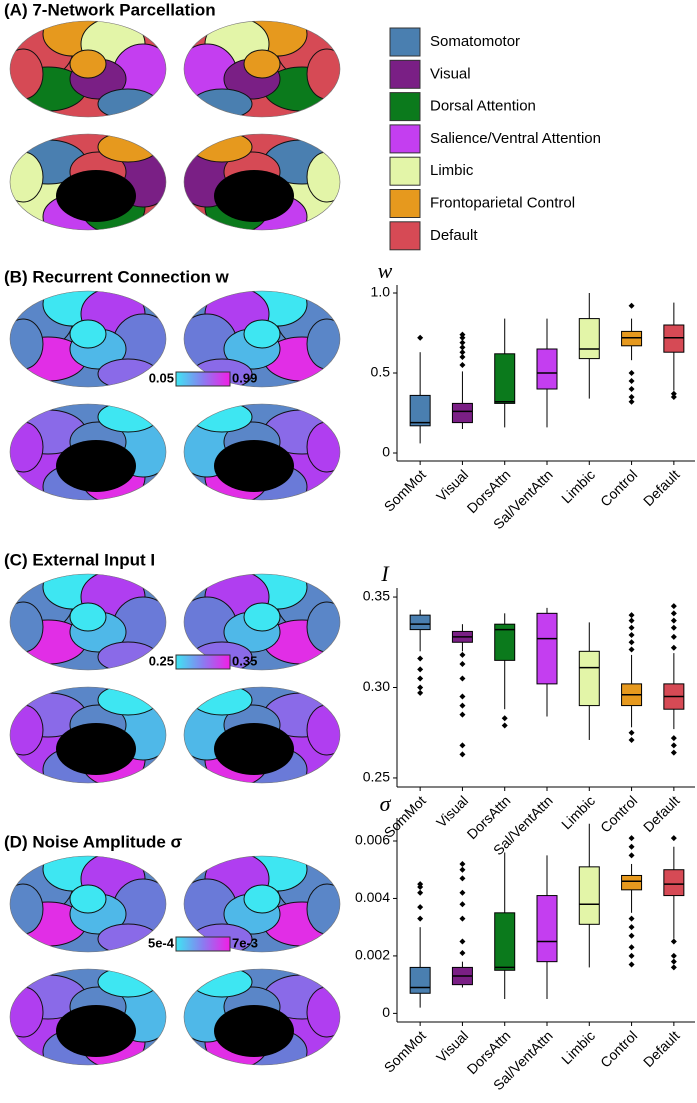  Describe the element at coordinates (79, 559) in the screenshot. I see `panel-title: (C) External Input I` at that location.